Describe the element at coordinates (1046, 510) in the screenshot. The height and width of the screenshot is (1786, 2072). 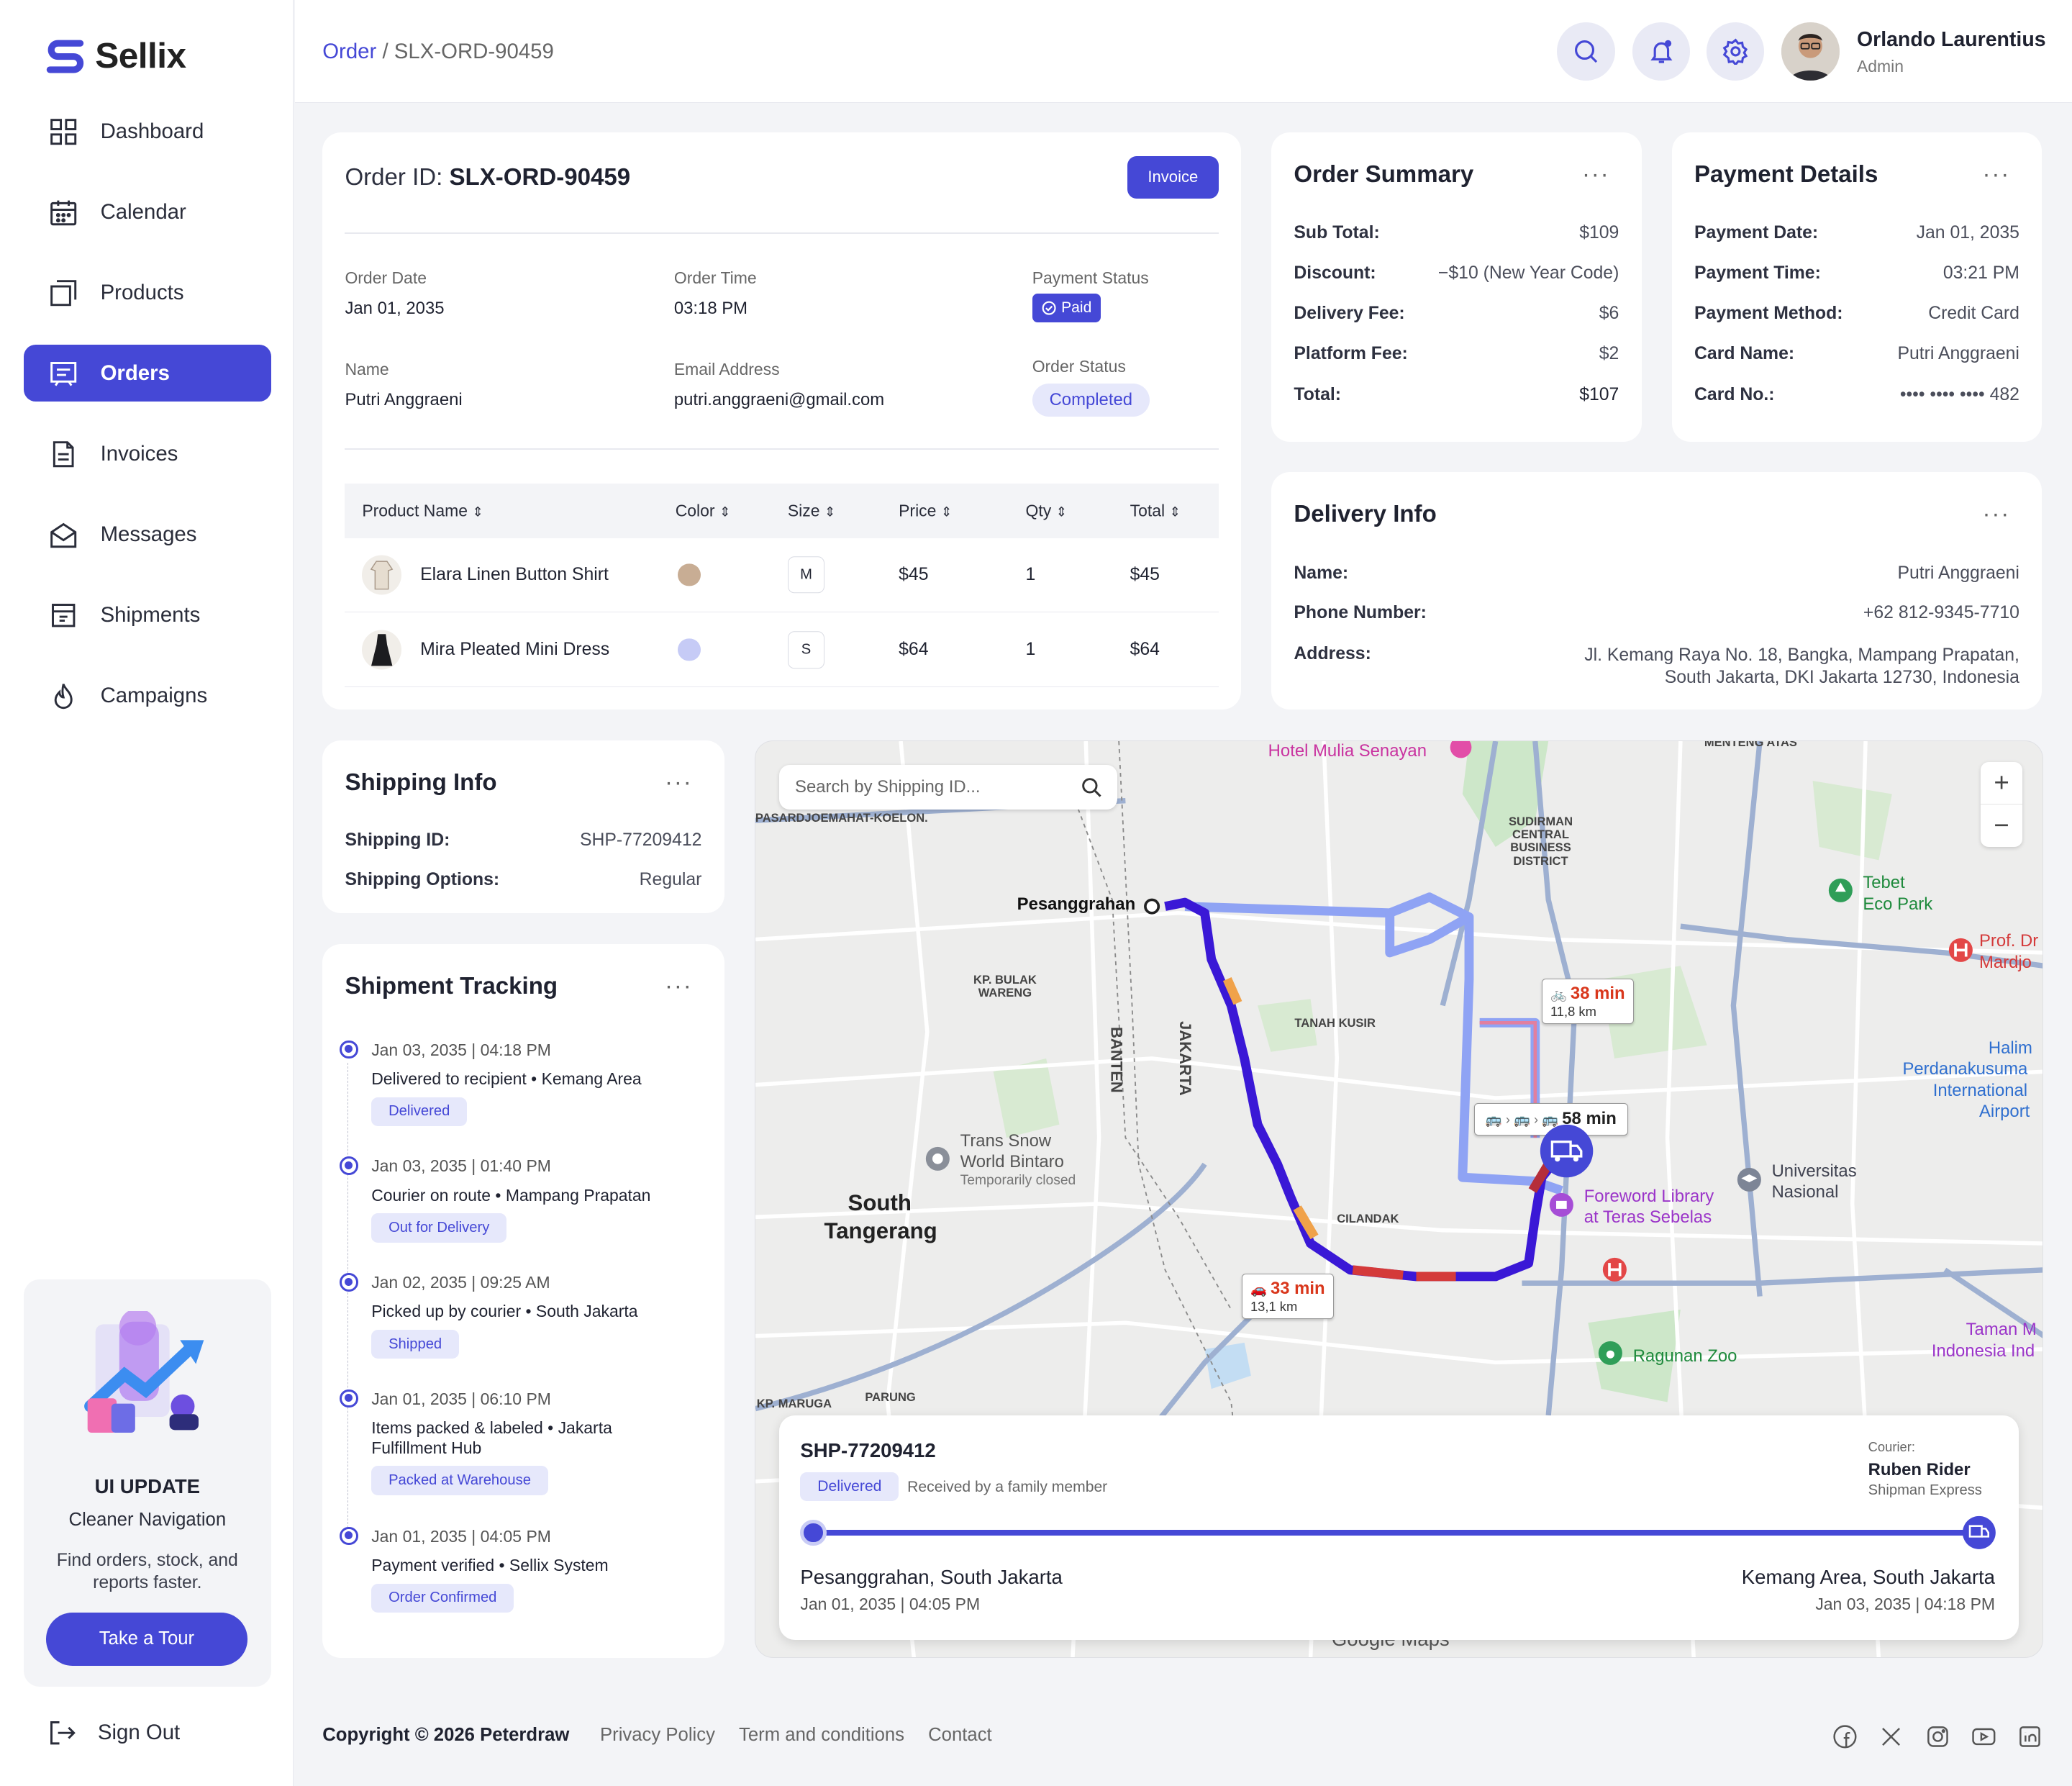
I see `col-qty: Qty ⇕` at that location.